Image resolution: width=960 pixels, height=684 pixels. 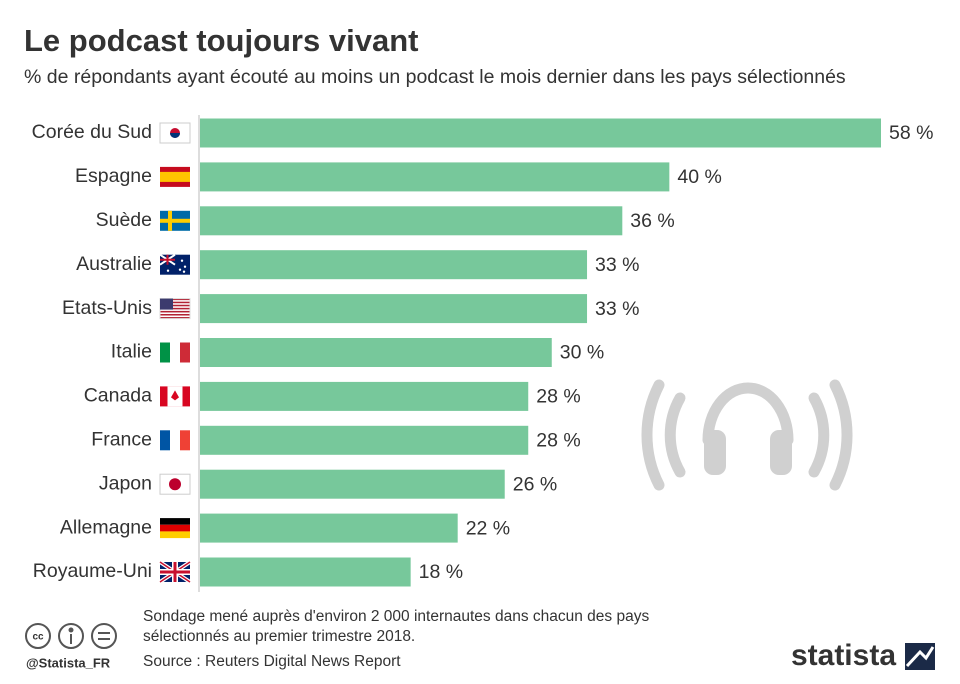 What do you see at coordinates (911, 133) in the screenshot?
I see `value-label: 58 %` at bounding box center [911, 133].